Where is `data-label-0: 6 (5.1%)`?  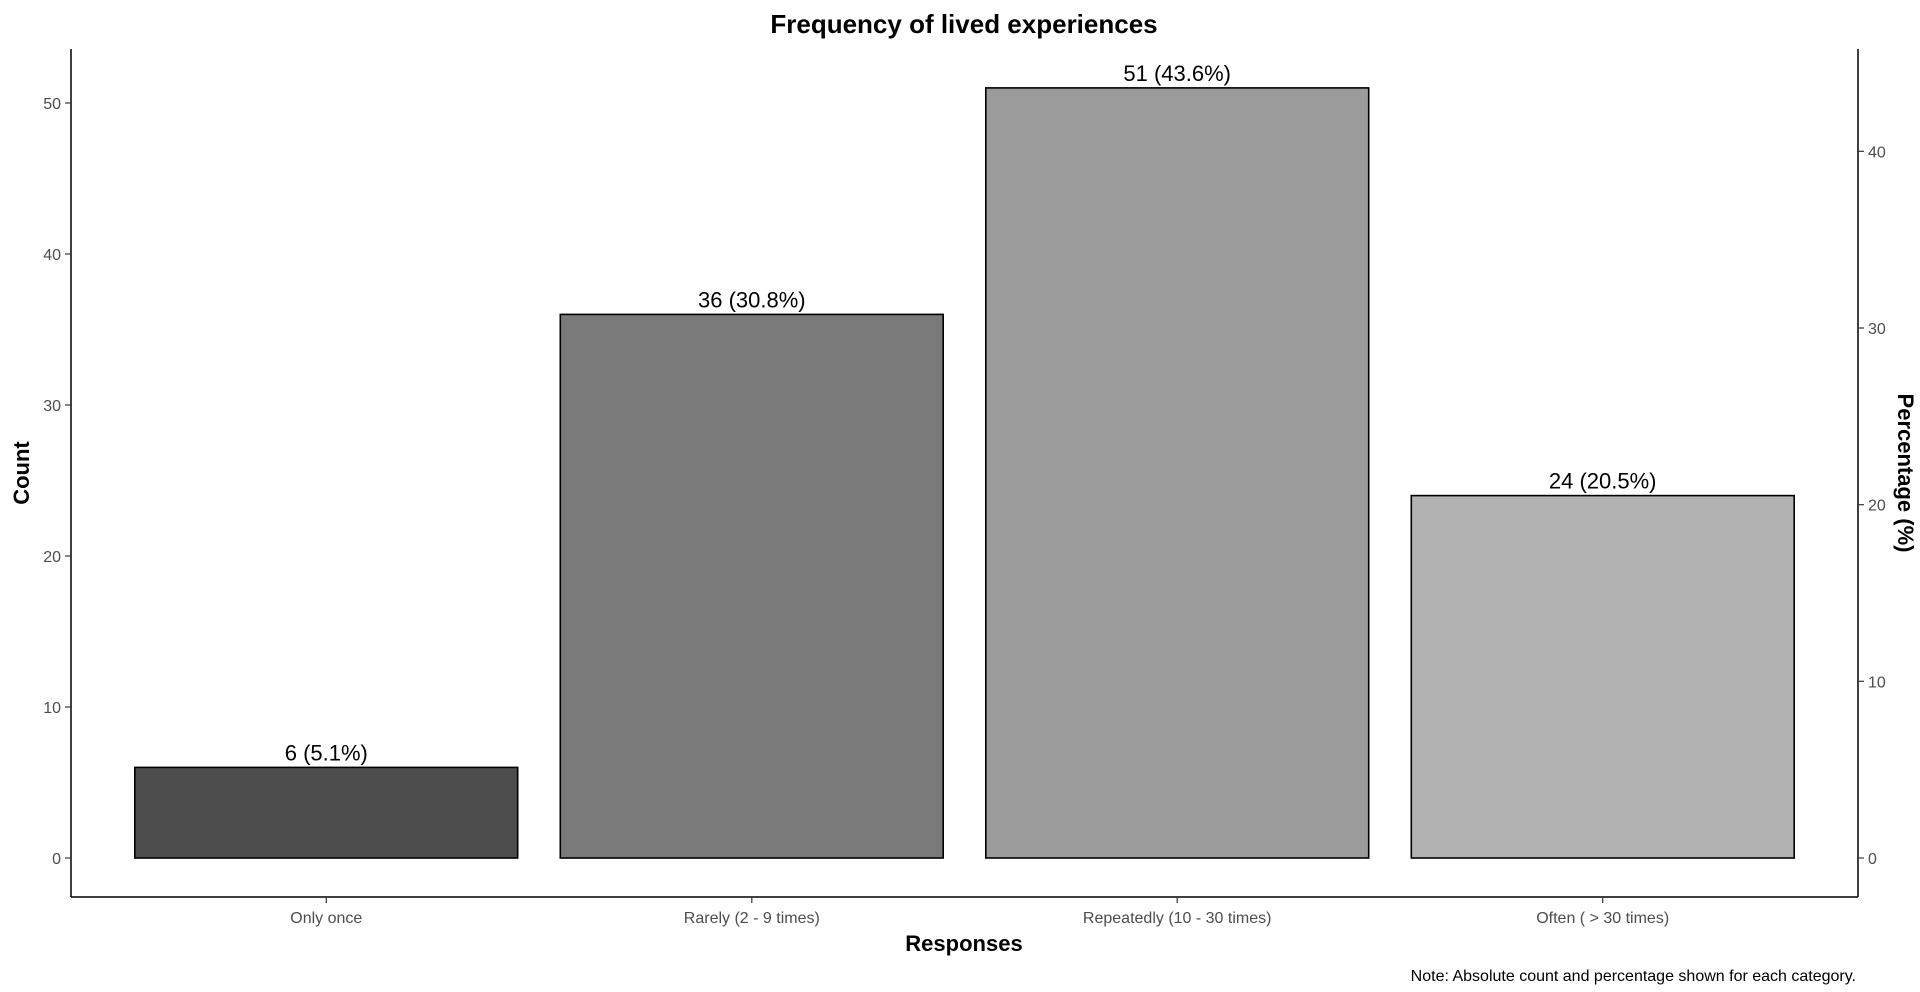
data-label-0: 6 (5.1%) is located at coordinates (326, 752).